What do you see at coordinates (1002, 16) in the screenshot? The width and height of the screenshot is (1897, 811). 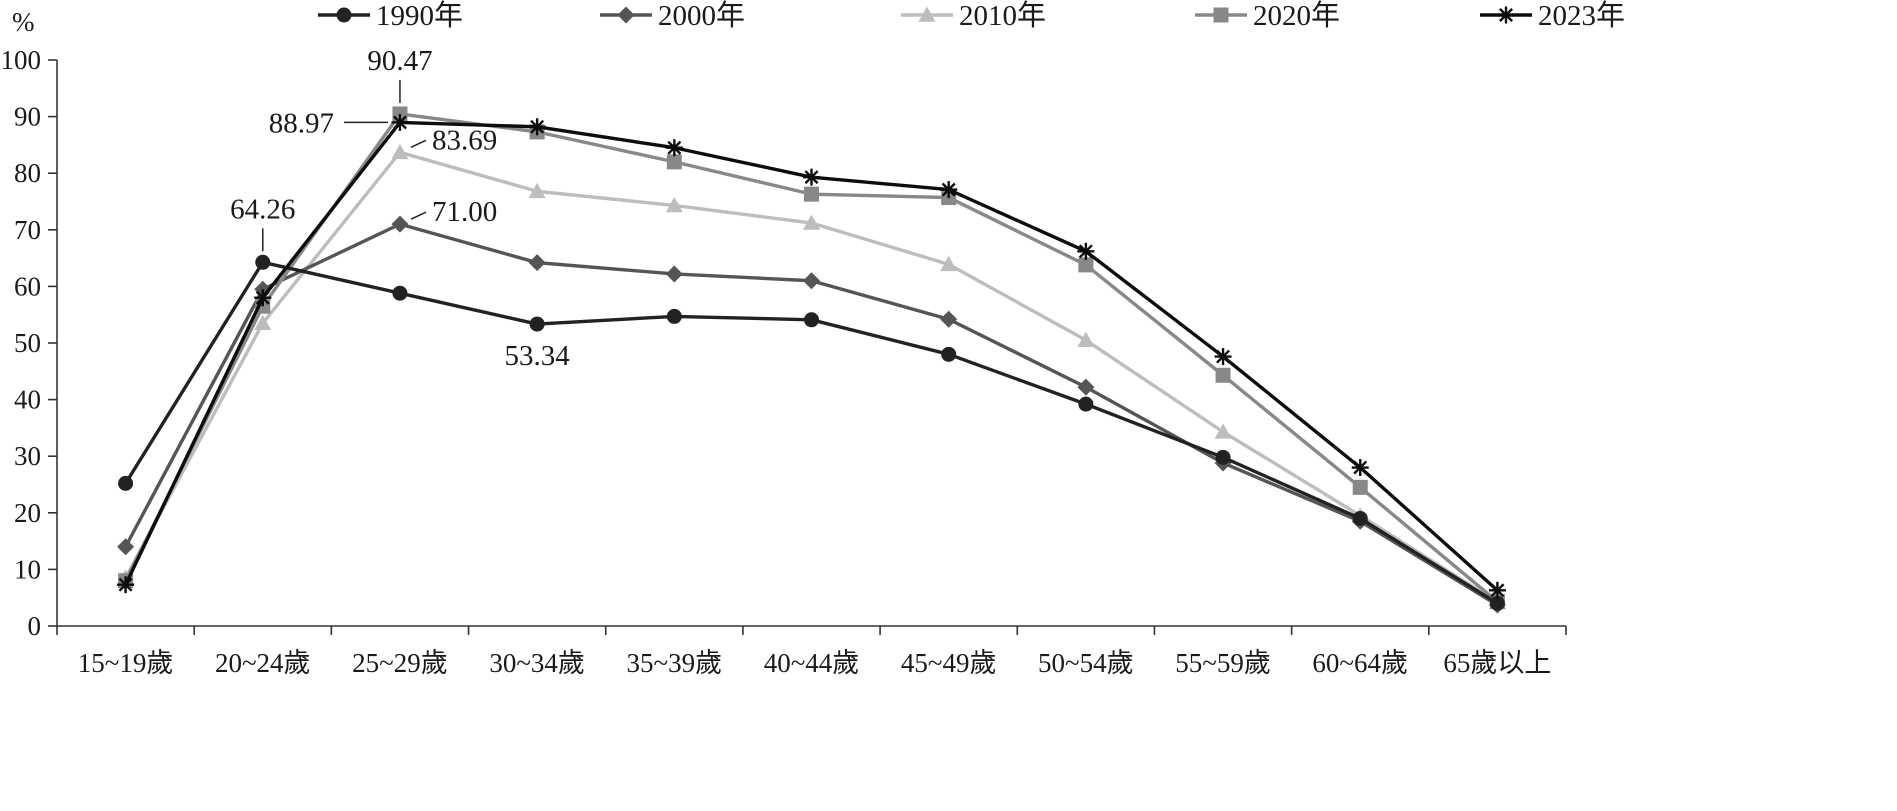 I see `legend-label-2010: 2010年` at bounding box center [1002, 16].